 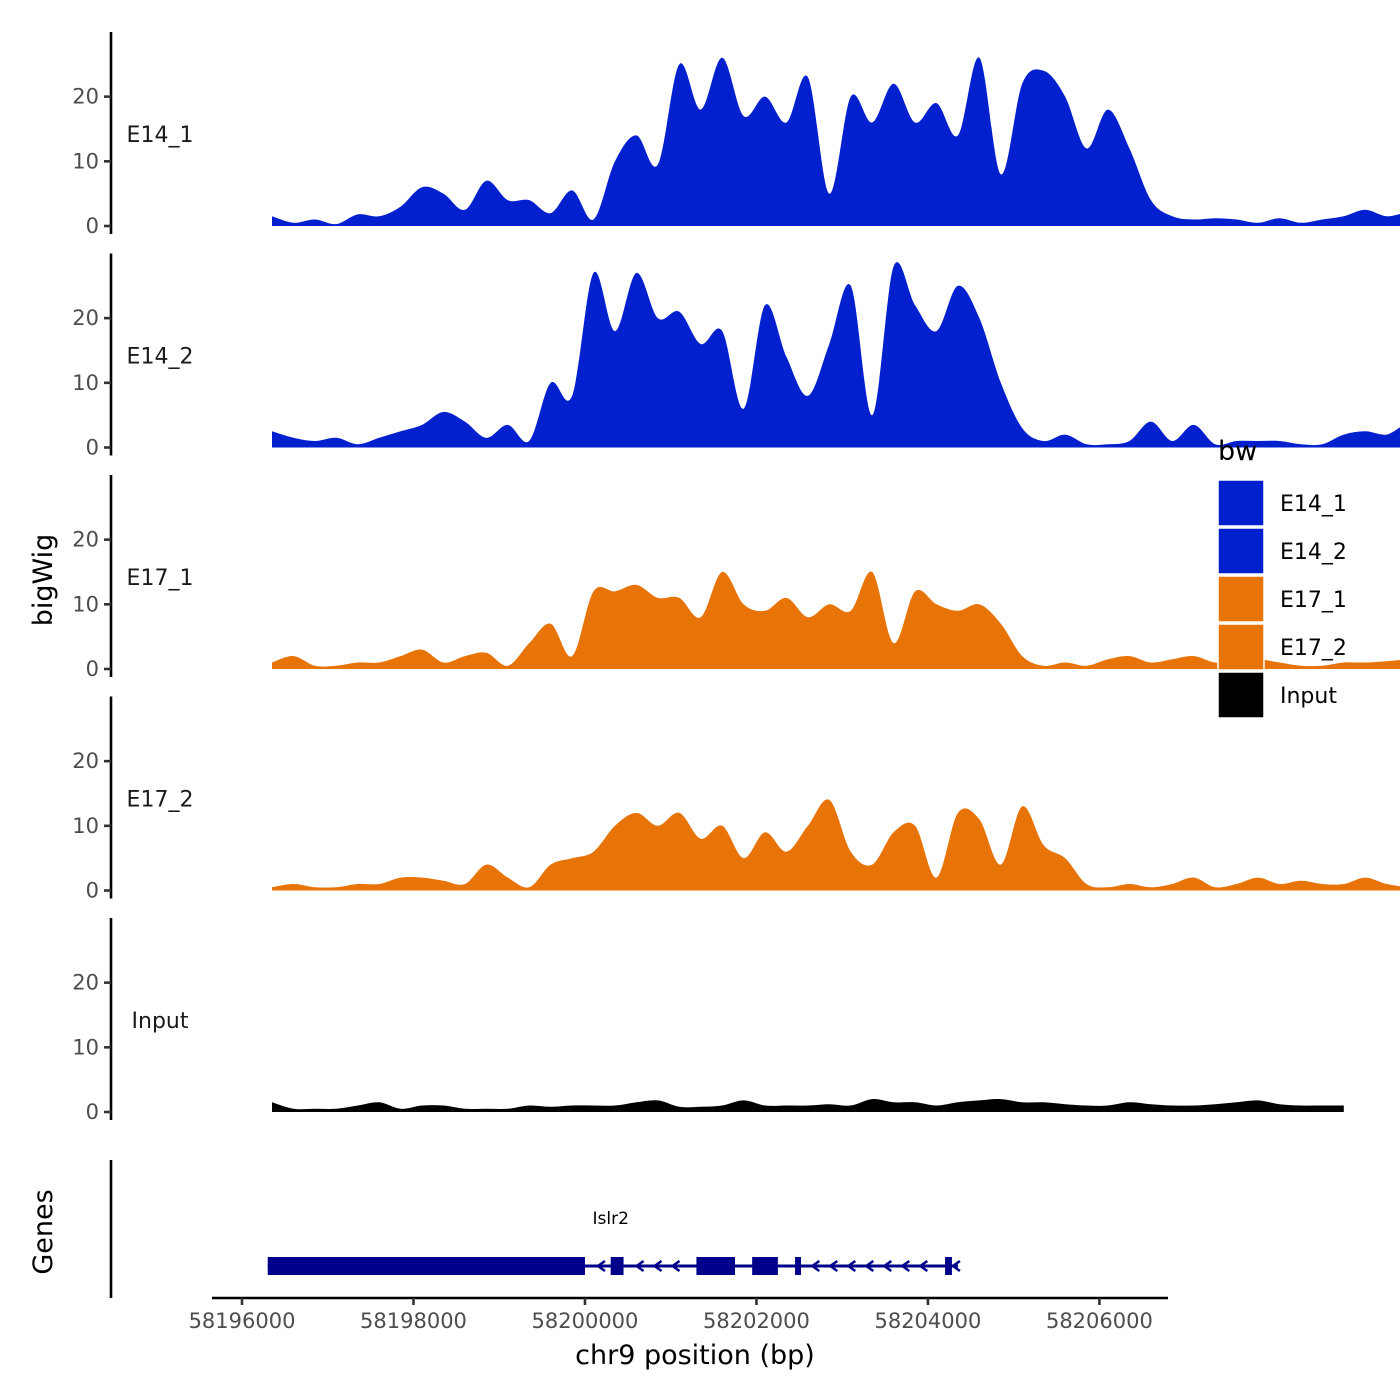 I want to click on x-tick-label: 58202000, so click(x=756, y=1321).